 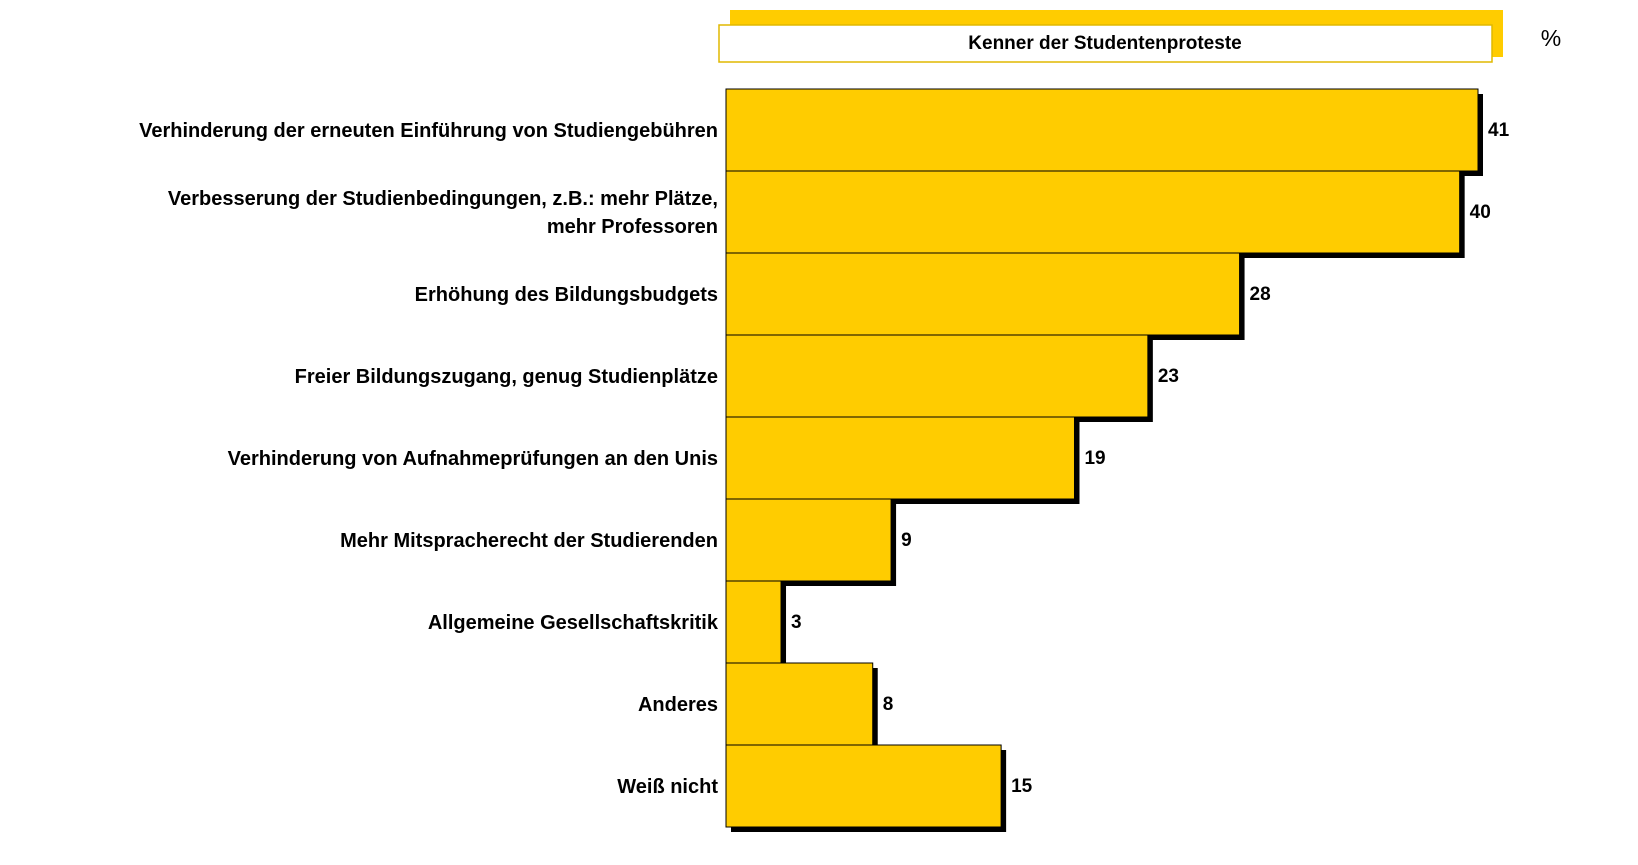 What do you see at coordinates (1551, 38) in the screenshot?
I see `unit-label: %` at bounding box center [1551, 38].